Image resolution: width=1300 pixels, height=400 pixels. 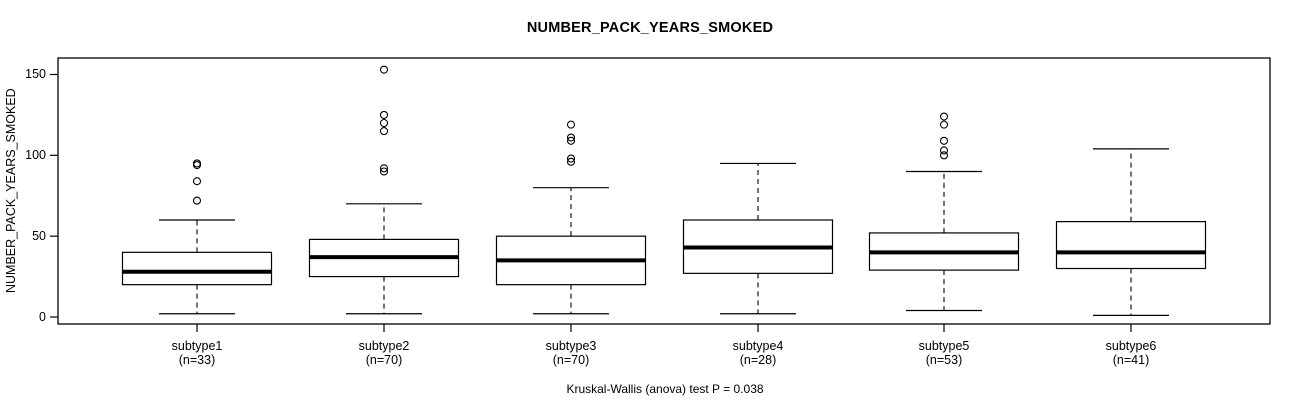 I want to click on group-count: (n=41), so click(x=1131, y=360).